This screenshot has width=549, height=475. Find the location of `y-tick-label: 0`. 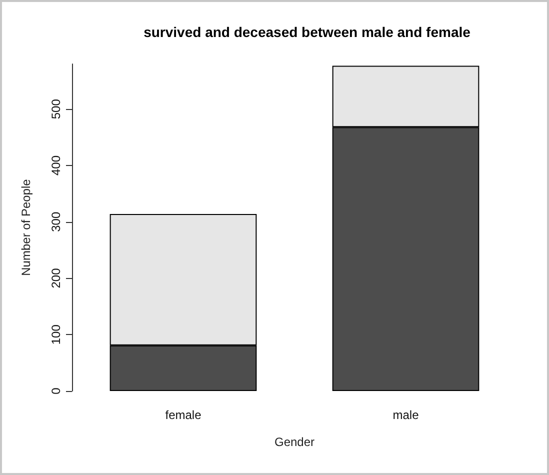

y-tick-label: 0 is located at coordinates (56, 390).